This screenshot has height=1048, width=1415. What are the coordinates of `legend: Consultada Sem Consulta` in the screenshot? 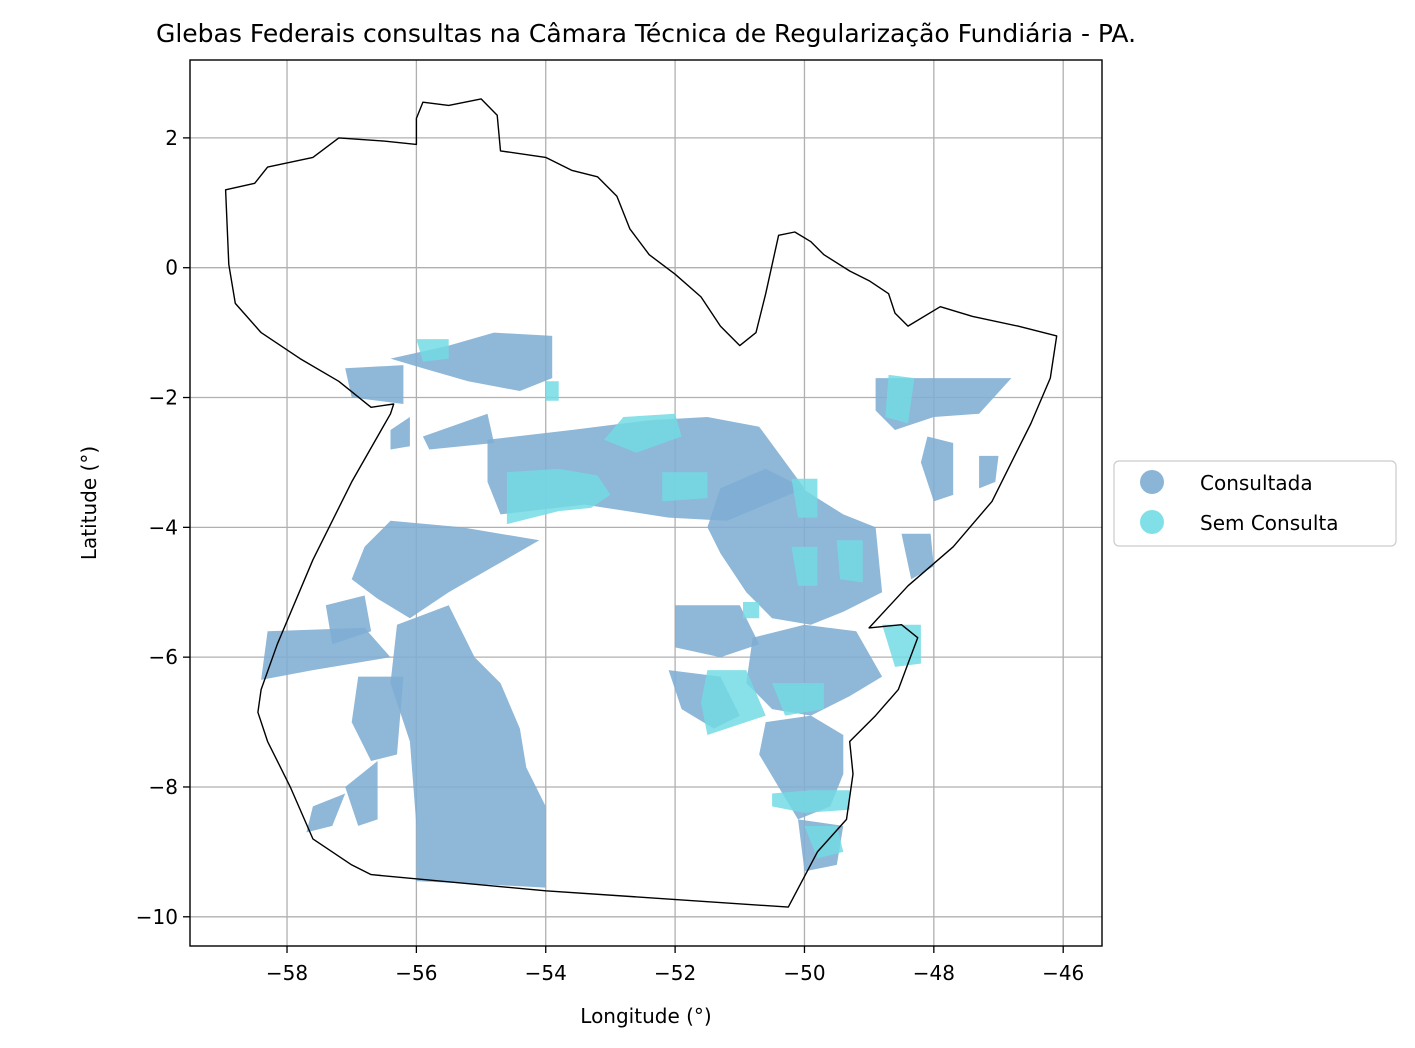 It's located at (1255, 503).